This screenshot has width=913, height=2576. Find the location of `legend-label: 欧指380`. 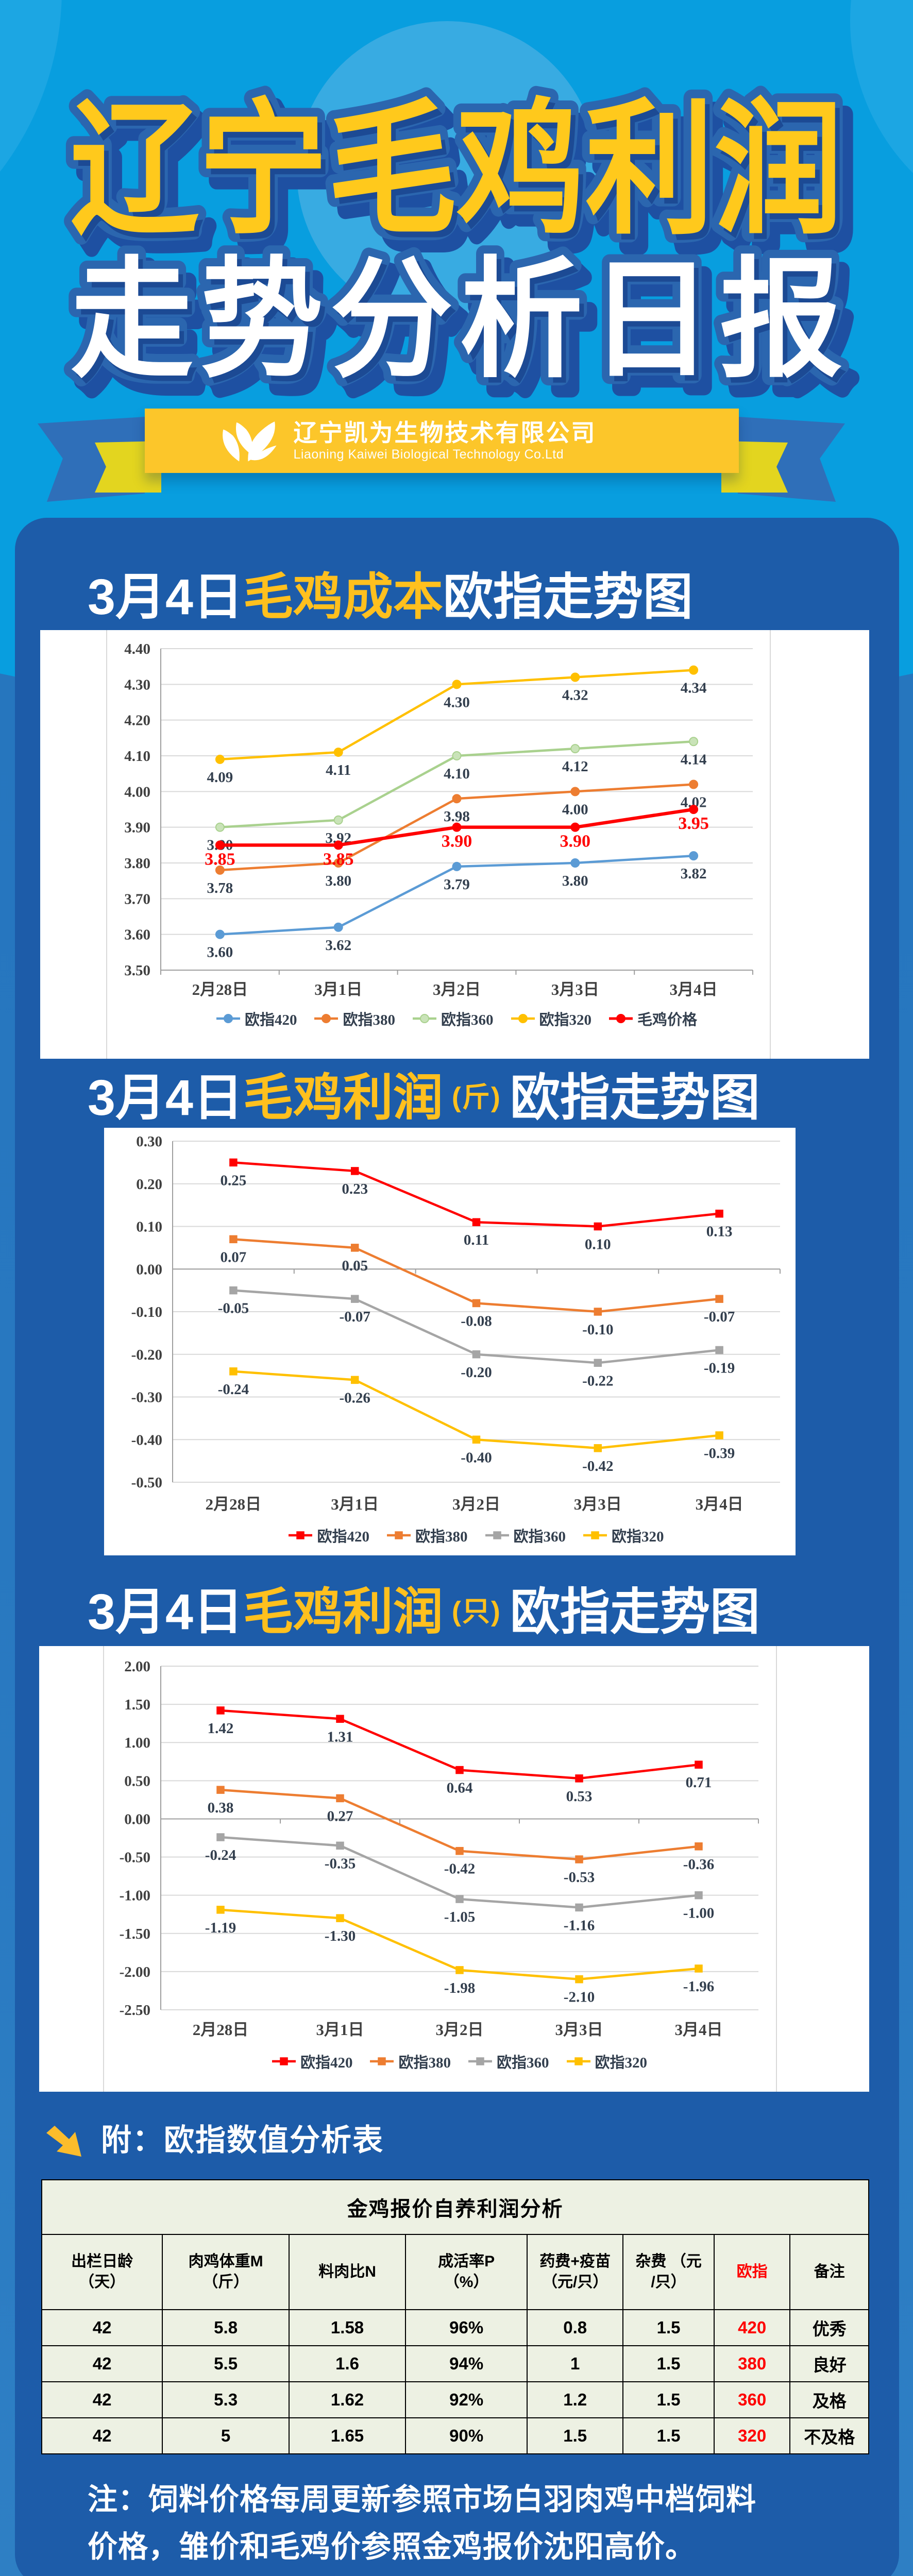

legend-label: 欧指380 is located at coordinates (442, 1537).